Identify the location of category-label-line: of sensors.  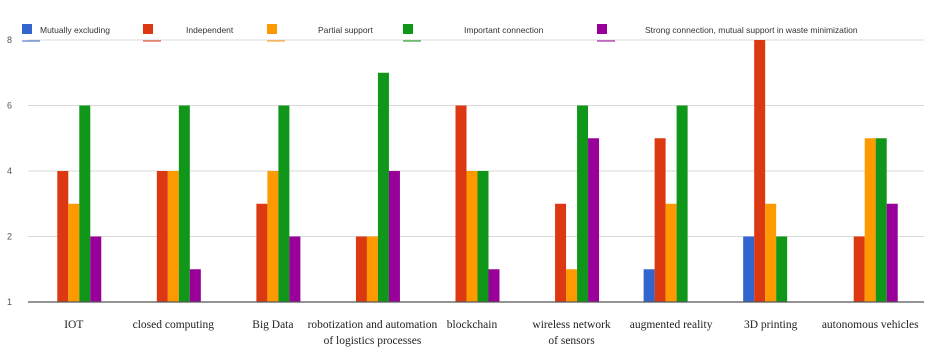
(571, 341).